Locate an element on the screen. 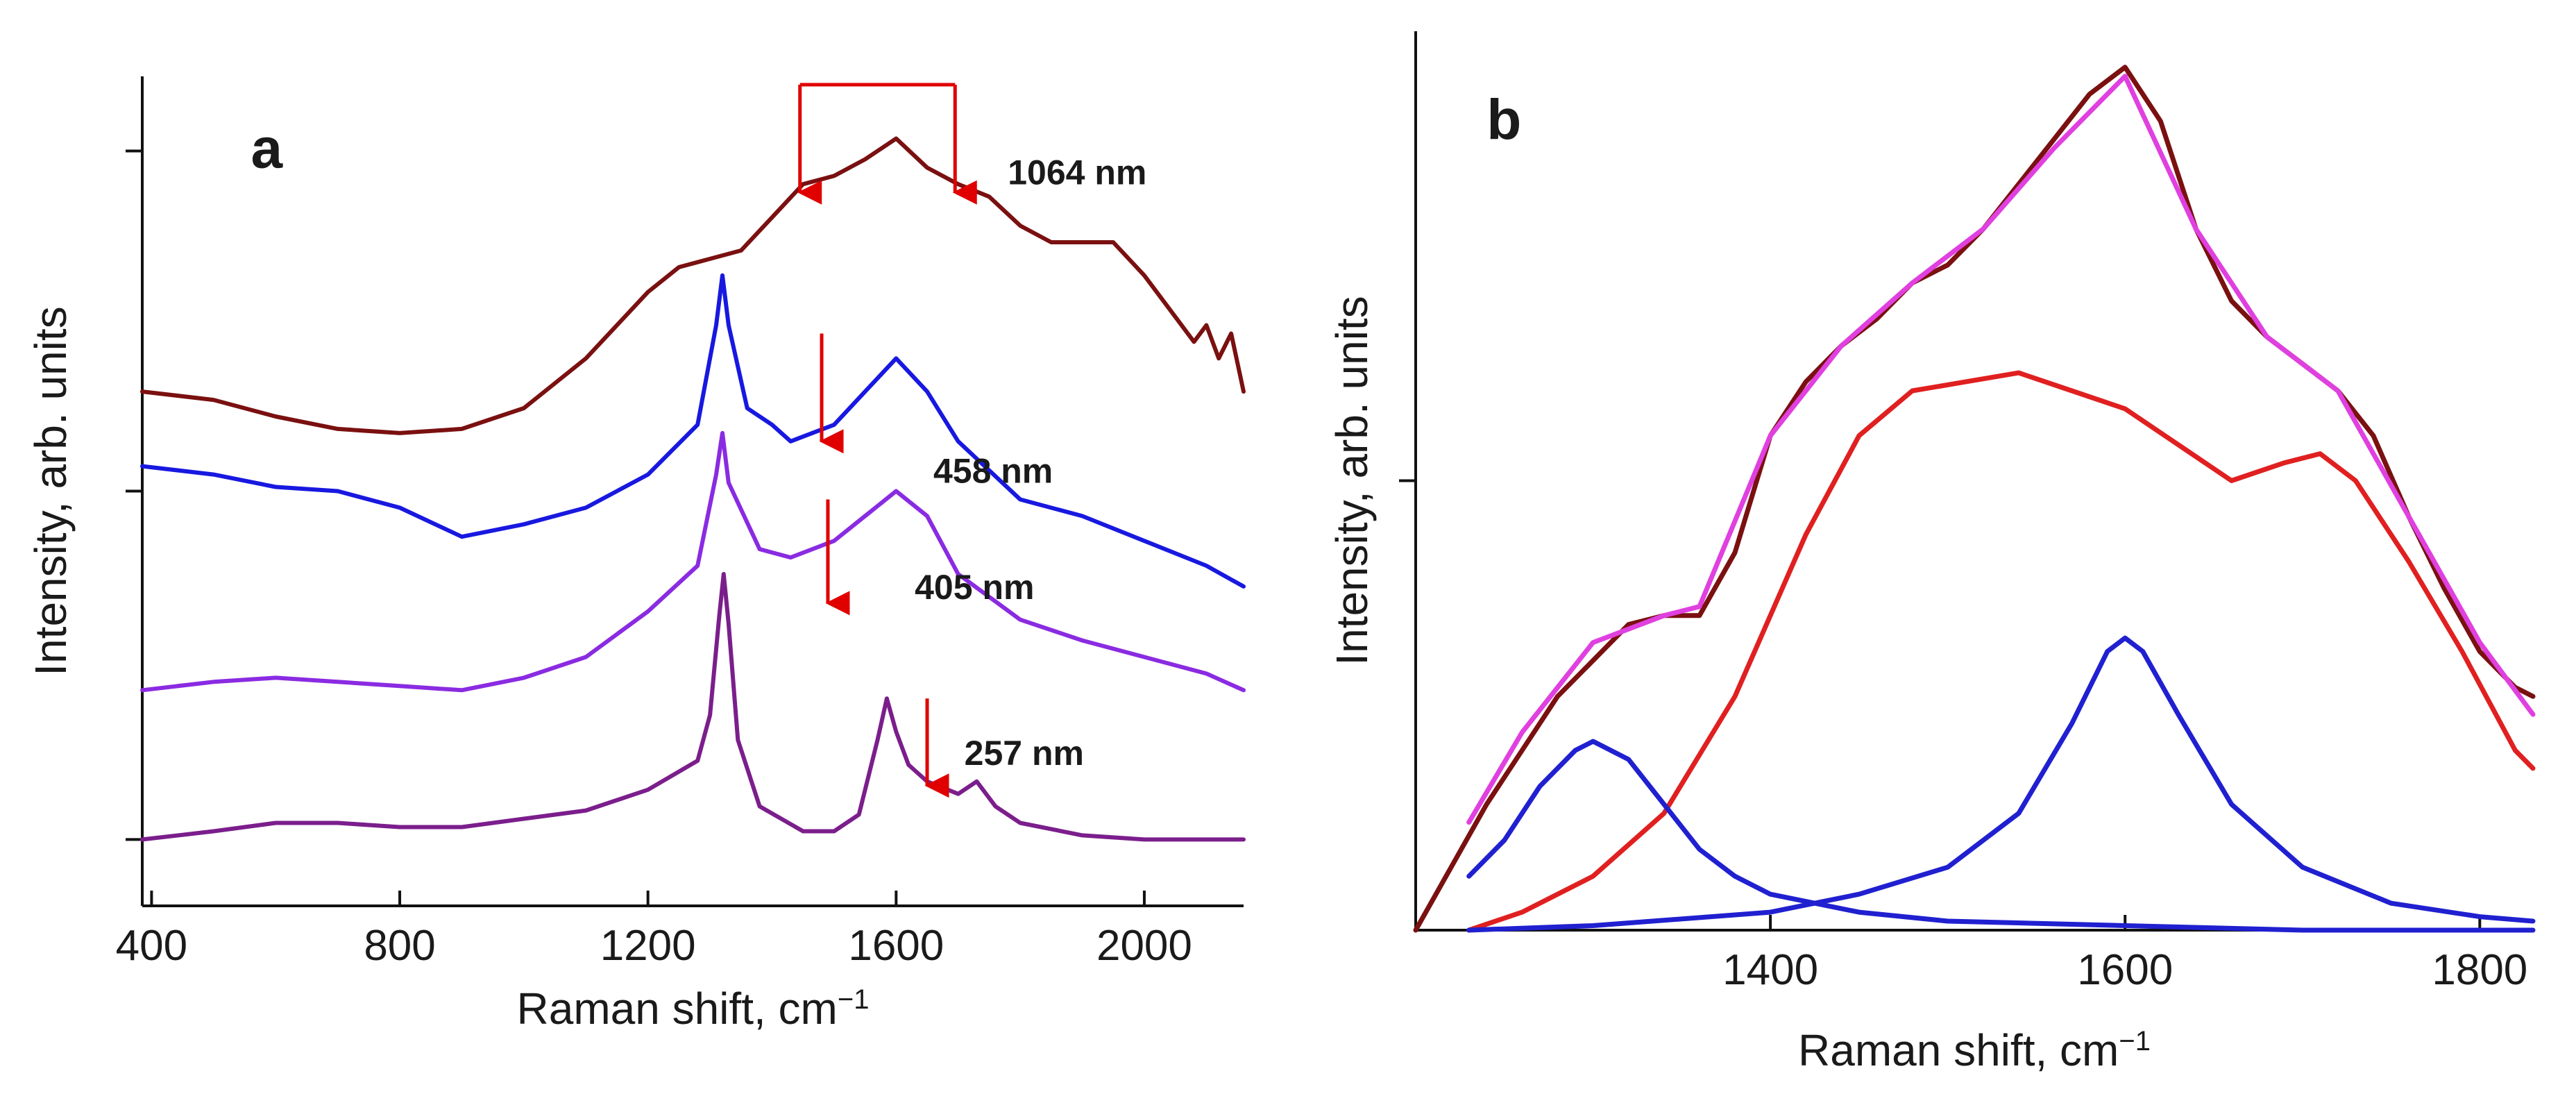 The width and height of the screenshot is (2576, 1103). panel-a-letter: a is located at coordinates (267, 148).